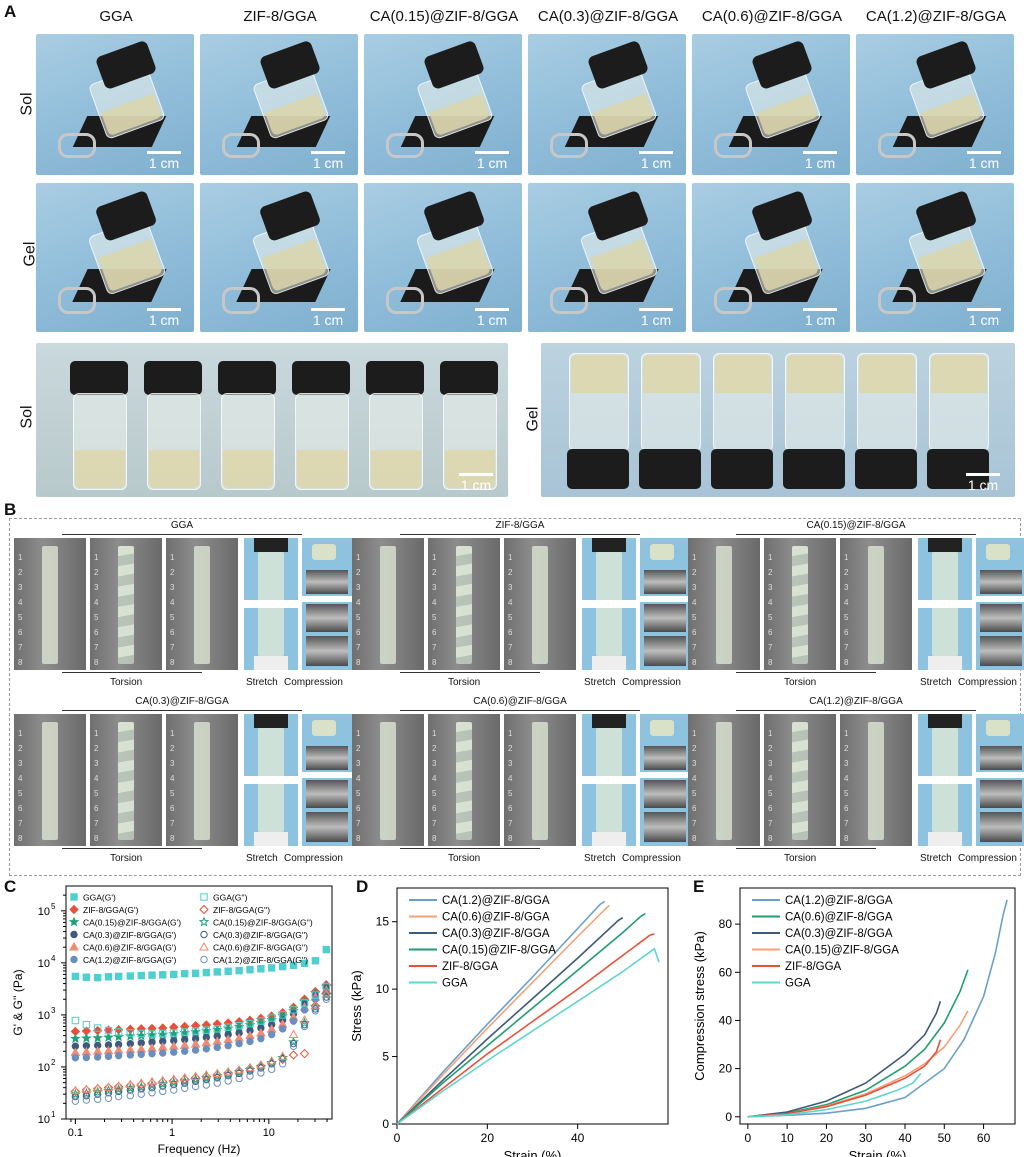  What do you see at coordinates (856, 710) in the screenshot?
I see `title-rule` at bounding box center [856, 710].